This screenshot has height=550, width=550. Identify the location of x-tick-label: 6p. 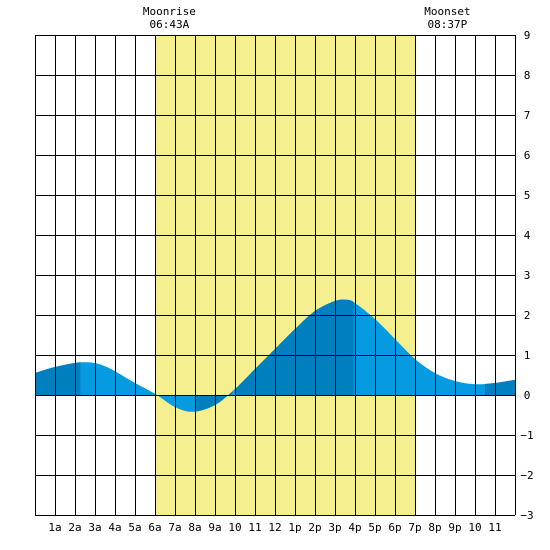
(394, 527).